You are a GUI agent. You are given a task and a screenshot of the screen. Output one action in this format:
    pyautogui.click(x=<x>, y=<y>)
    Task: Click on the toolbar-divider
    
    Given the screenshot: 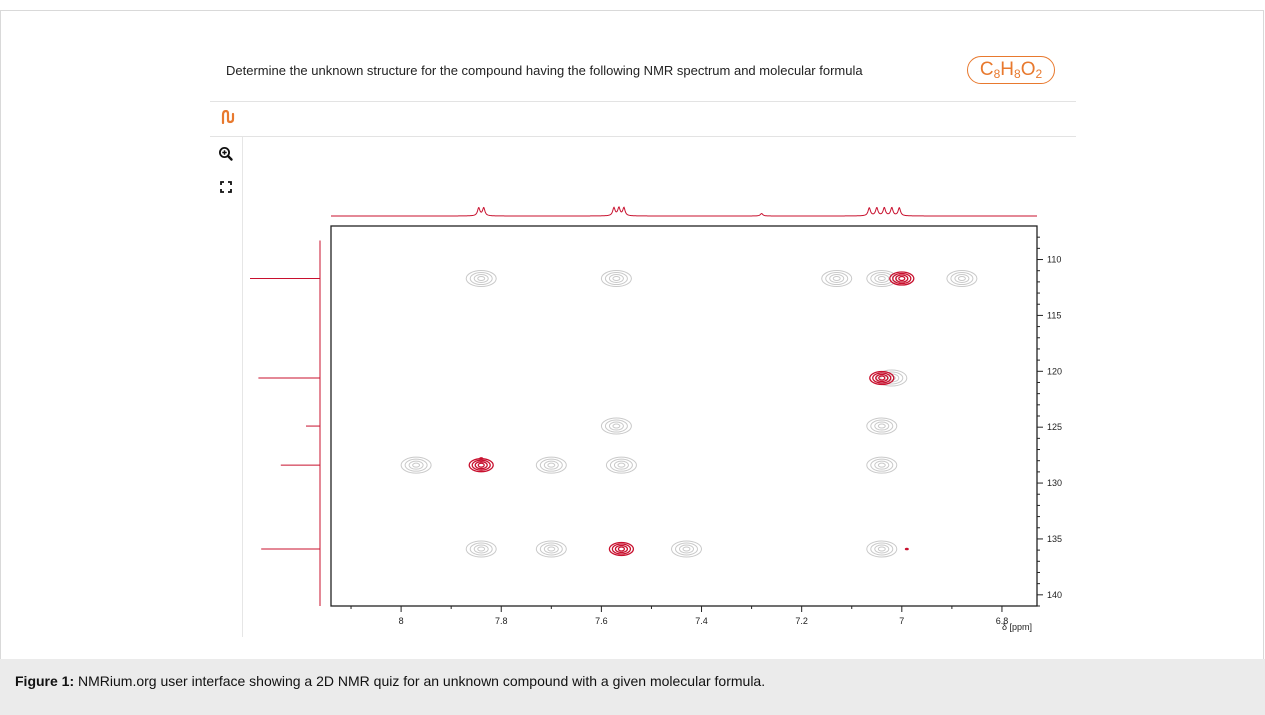 What is the action you would take?
    pyautogui.click(x=643, y=136)
    